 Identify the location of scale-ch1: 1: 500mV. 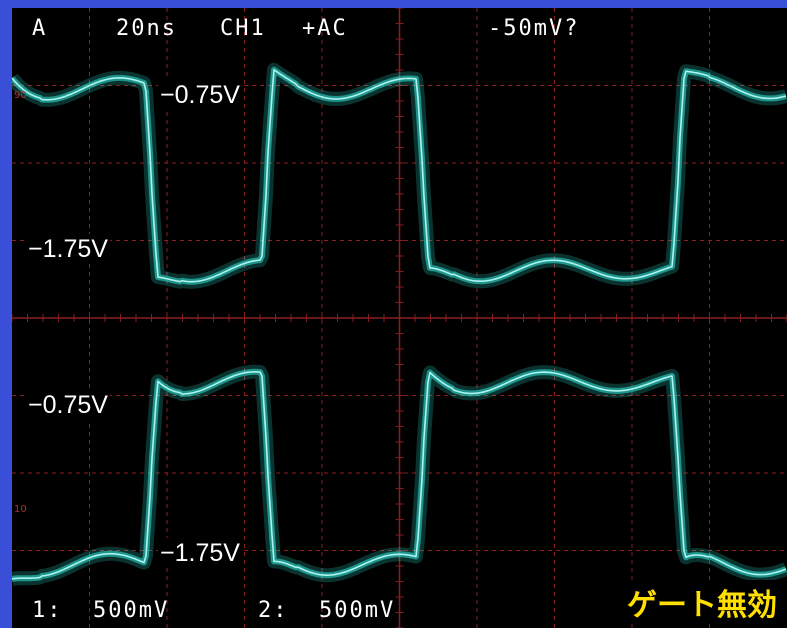
(101, 610).